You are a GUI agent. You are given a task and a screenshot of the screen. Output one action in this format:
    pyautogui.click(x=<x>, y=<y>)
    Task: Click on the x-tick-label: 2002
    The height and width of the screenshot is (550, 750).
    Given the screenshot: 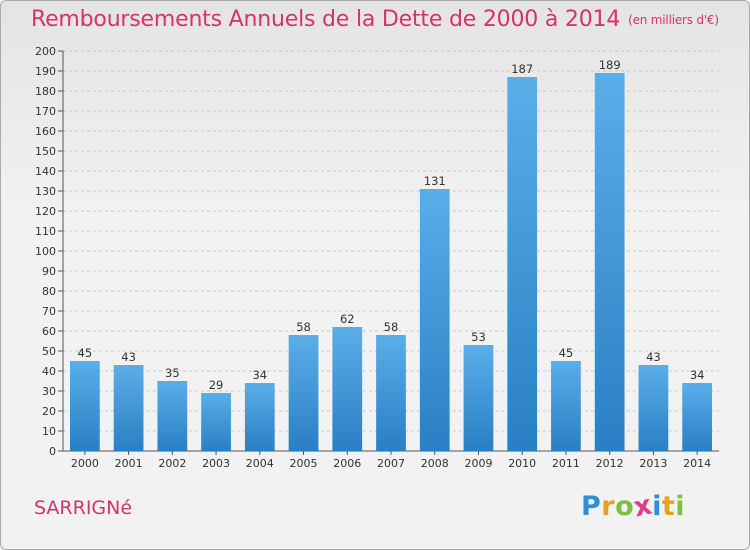 What is the action you would take?
    pyautogui.click(x=172, y=463)
    